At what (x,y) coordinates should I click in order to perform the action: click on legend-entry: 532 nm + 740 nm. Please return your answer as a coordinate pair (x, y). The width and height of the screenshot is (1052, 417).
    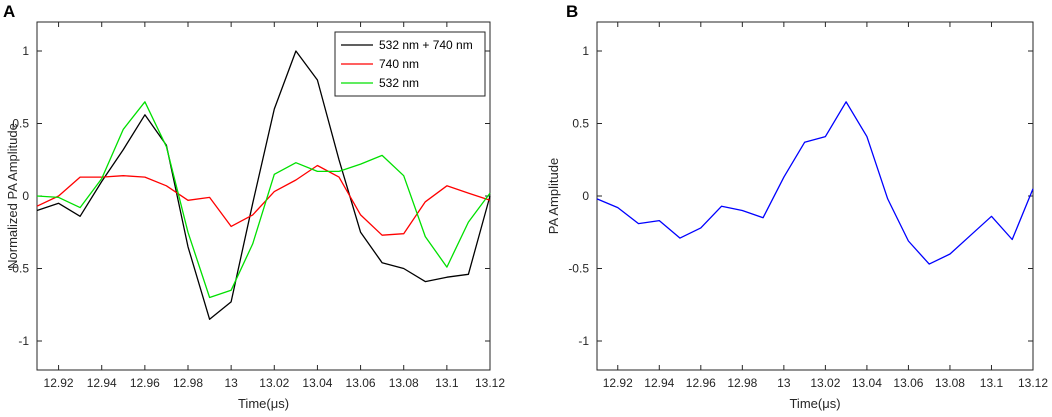
    Looking at the image, I should click on (426, 45).